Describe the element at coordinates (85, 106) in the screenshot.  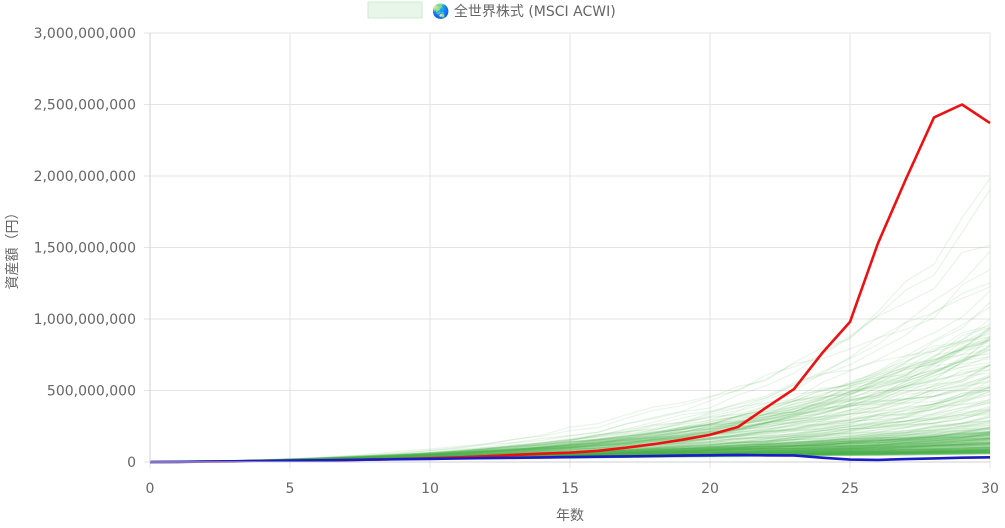
I see `y-tick-label: 2,500,000,000` at that location.